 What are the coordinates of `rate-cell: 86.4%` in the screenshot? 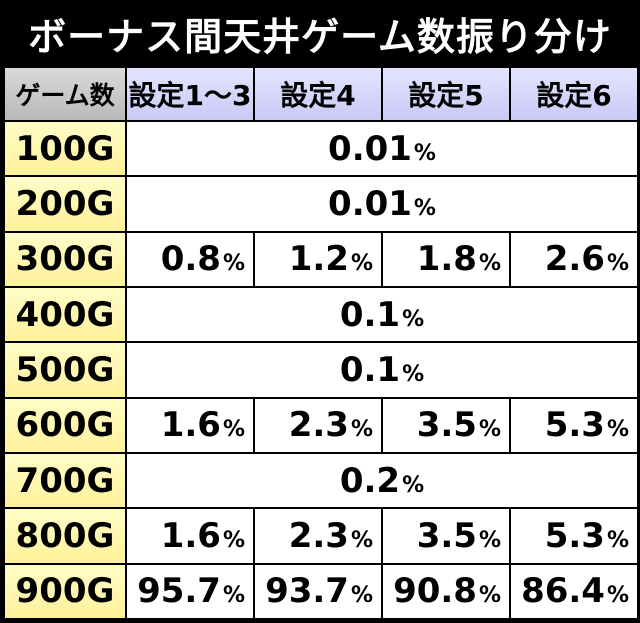 It's located at (574, 591).